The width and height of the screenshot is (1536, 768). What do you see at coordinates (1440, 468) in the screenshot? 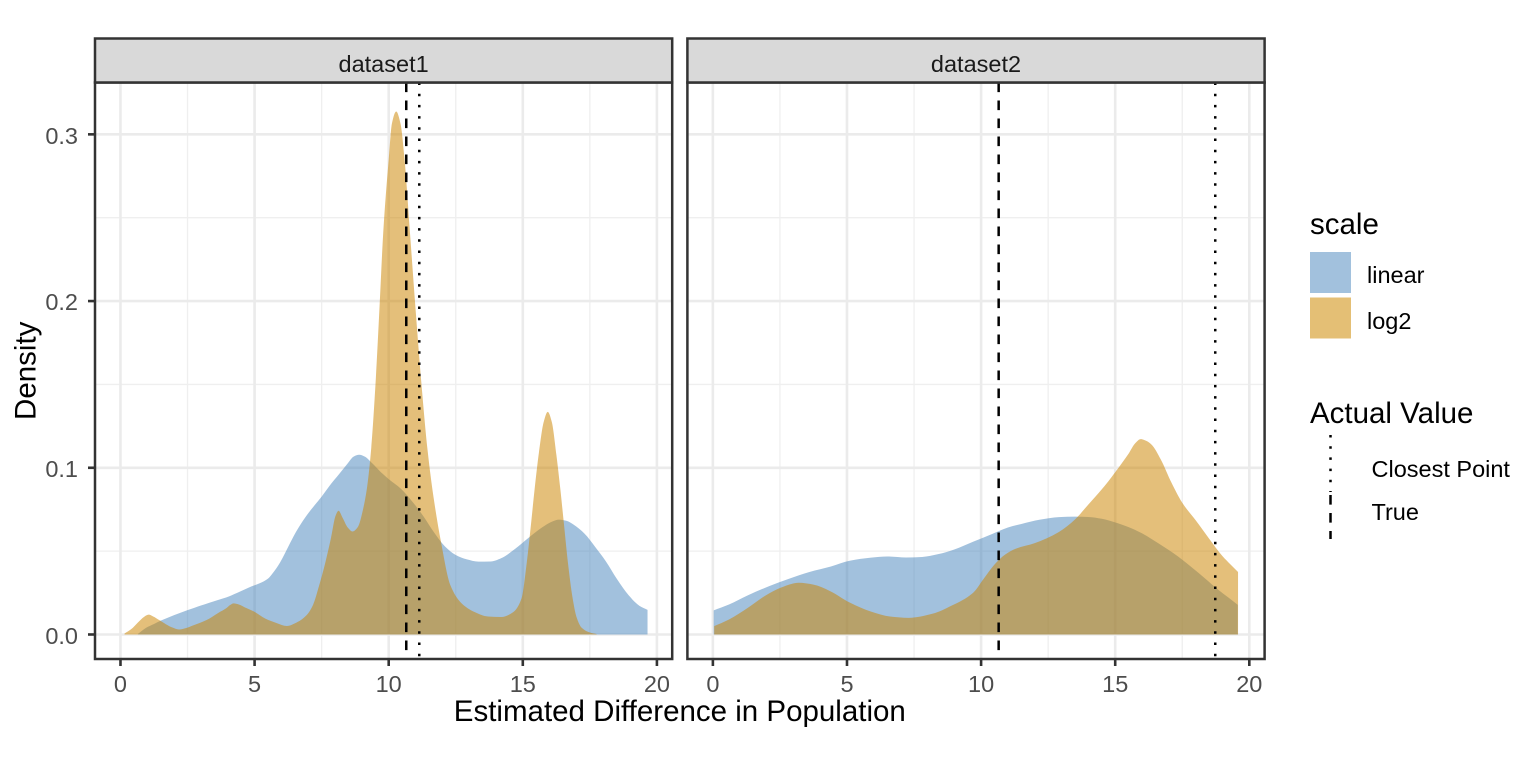
I see `legend-label-closest-point: Closest Point` at bounding box center [1440, 468].